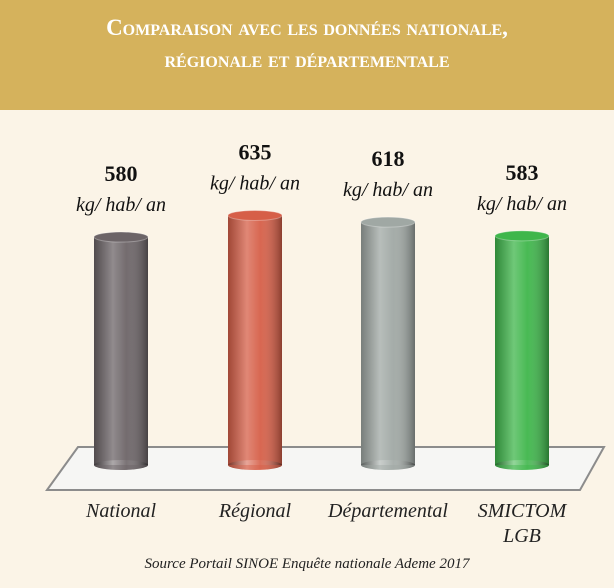 This screenshot has height=588, width=614. Describe the element at coordinates (255, 511) in the screenshot. I see `x-tick-label: Régional` at that location.